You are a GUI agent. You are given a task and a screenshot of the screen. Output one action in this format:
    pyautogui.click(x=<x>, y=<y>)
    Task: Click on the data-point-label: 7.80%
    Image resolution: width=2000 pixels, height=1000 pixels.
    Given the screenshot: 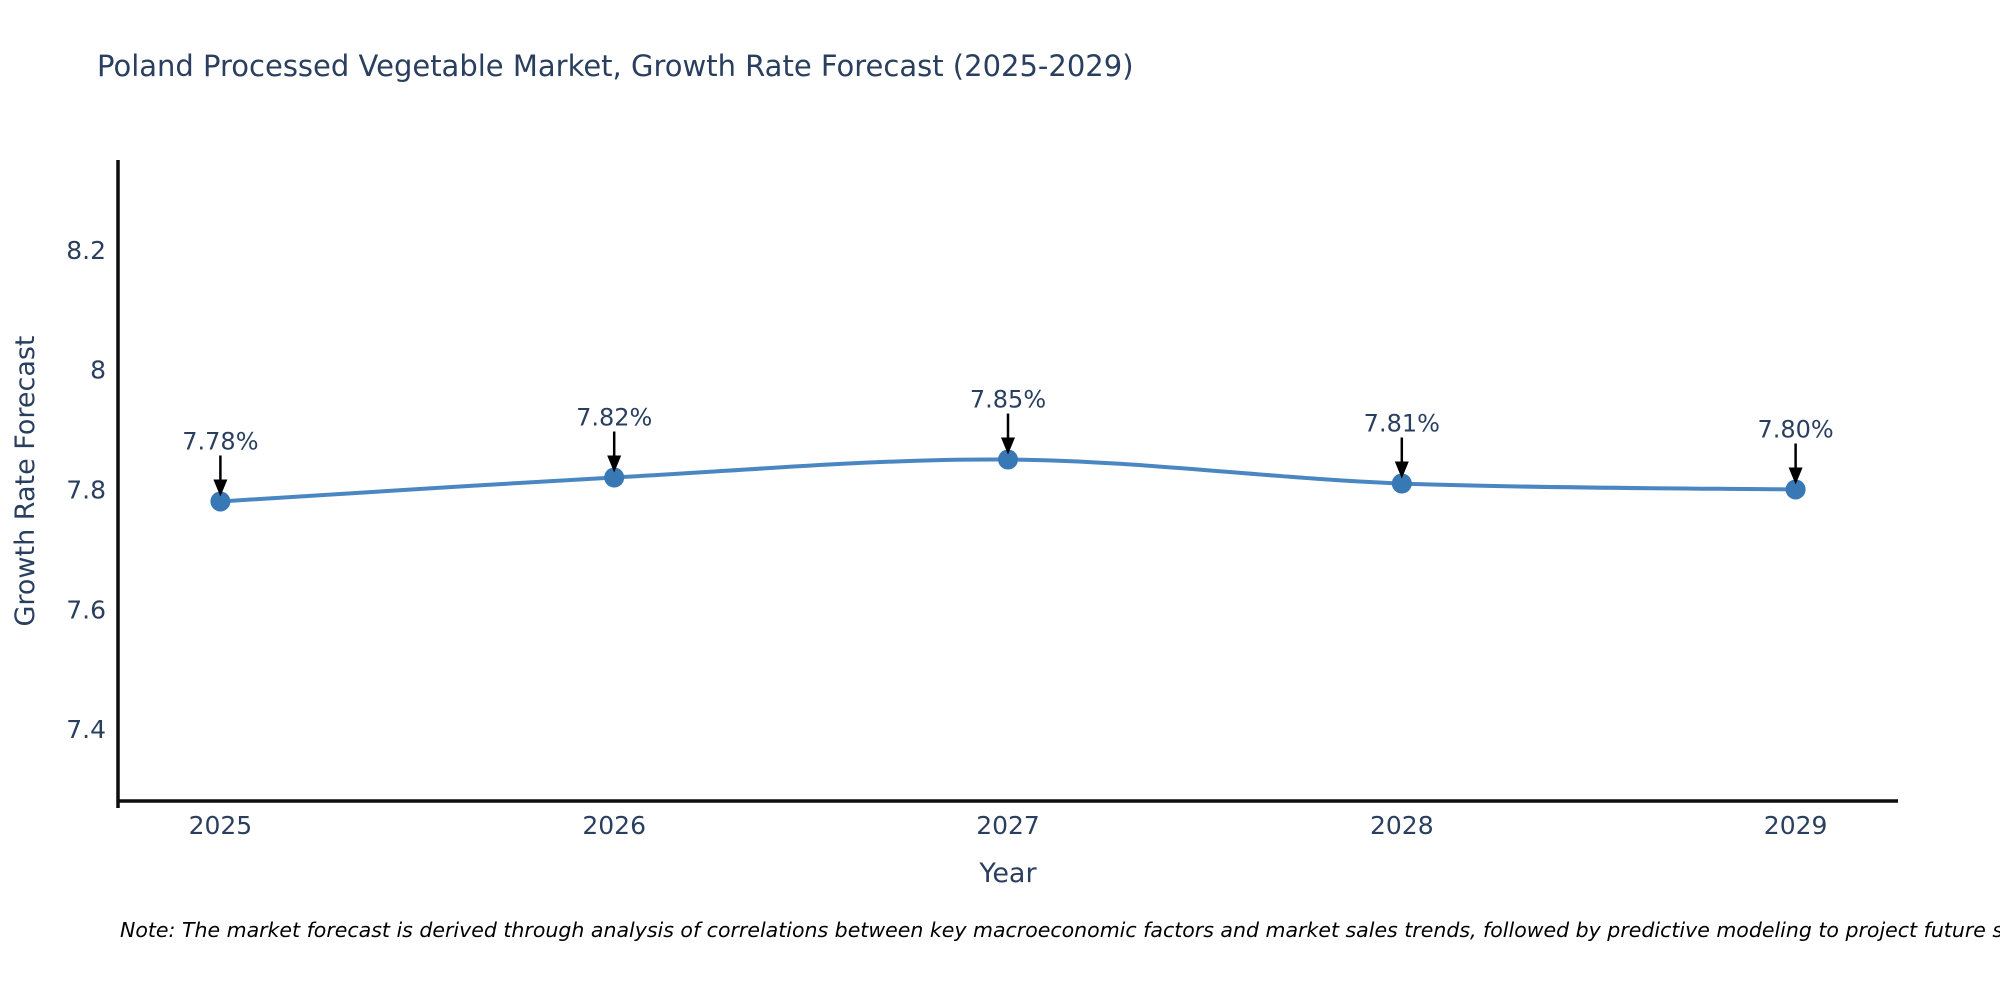 What is the action you would take?
    pyautogui.click(x=1795, y=429)
    